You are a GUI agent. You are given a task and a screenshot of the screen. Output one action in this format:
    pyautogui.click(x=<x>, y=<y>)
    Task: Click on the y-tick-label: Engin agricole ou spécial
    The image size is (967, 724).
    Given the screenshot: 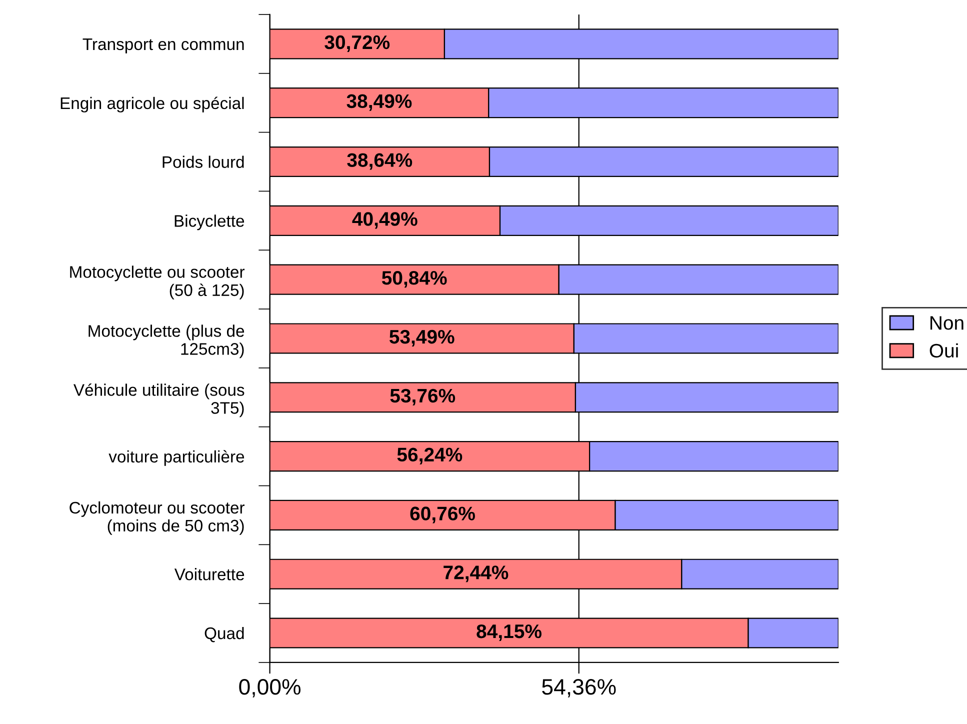 What is the action you would take?
    pyautogui.click(x=152, y=104)
    